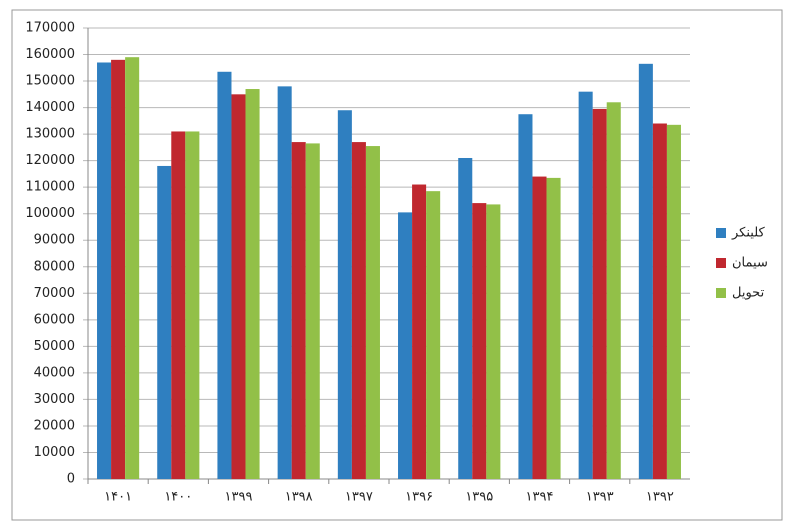 The image size is (795, 527). I want to click on x-tick-label: ۱۳۹۲, so click(660, 497).